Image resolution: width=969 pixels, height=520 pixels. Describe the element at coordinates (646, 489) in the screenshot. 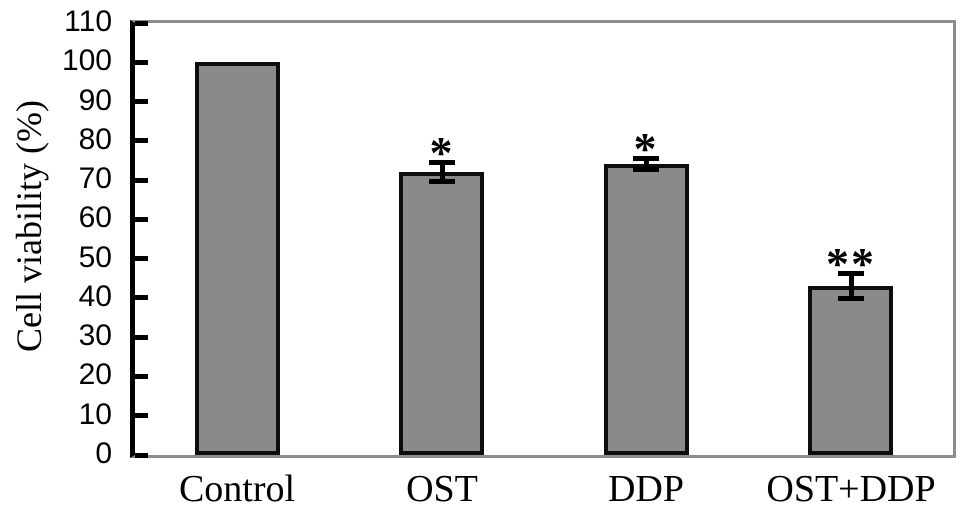

I see `x-category-label: DDP` at that location.